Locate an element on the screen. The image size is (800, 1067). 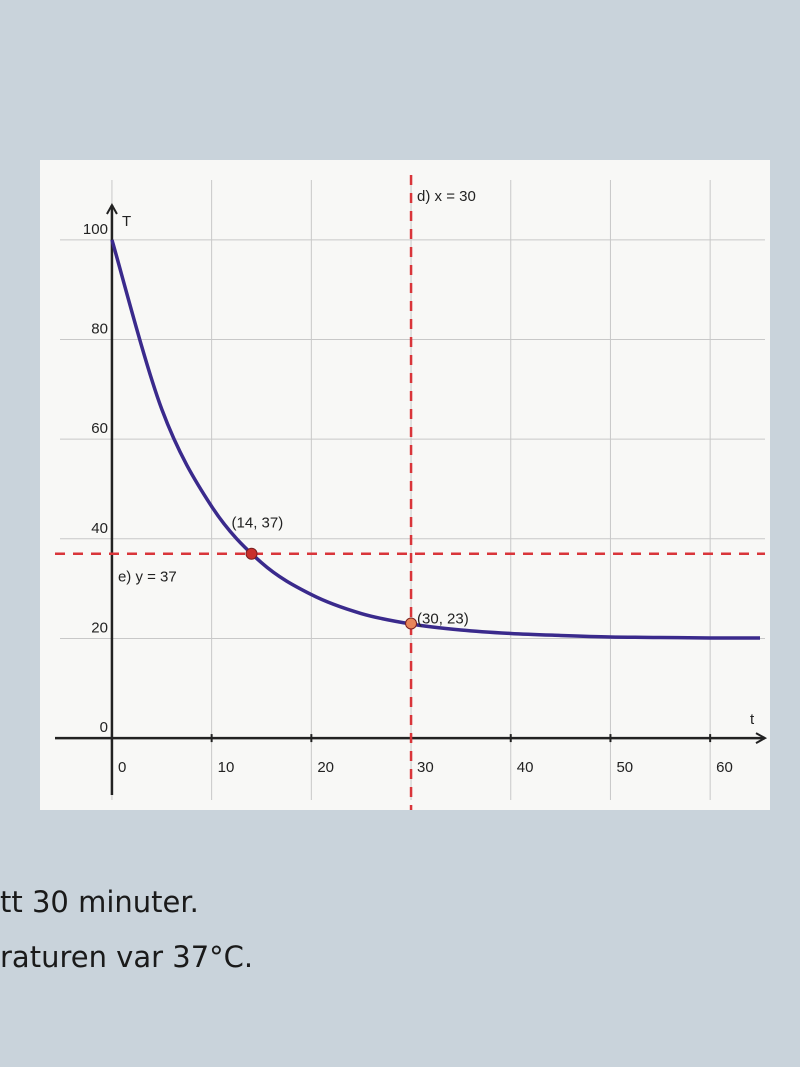
ref-hline-label: e) y = 37 is located at coordinates (147, 577).